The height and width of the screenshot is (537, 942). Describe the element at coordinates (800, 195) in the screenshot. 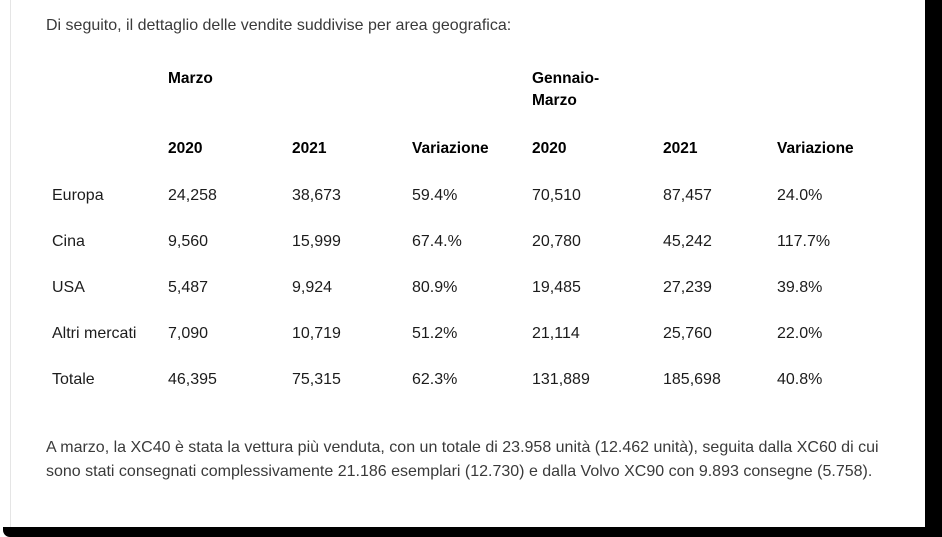

I see `table-cell: 24.0%` at that location.